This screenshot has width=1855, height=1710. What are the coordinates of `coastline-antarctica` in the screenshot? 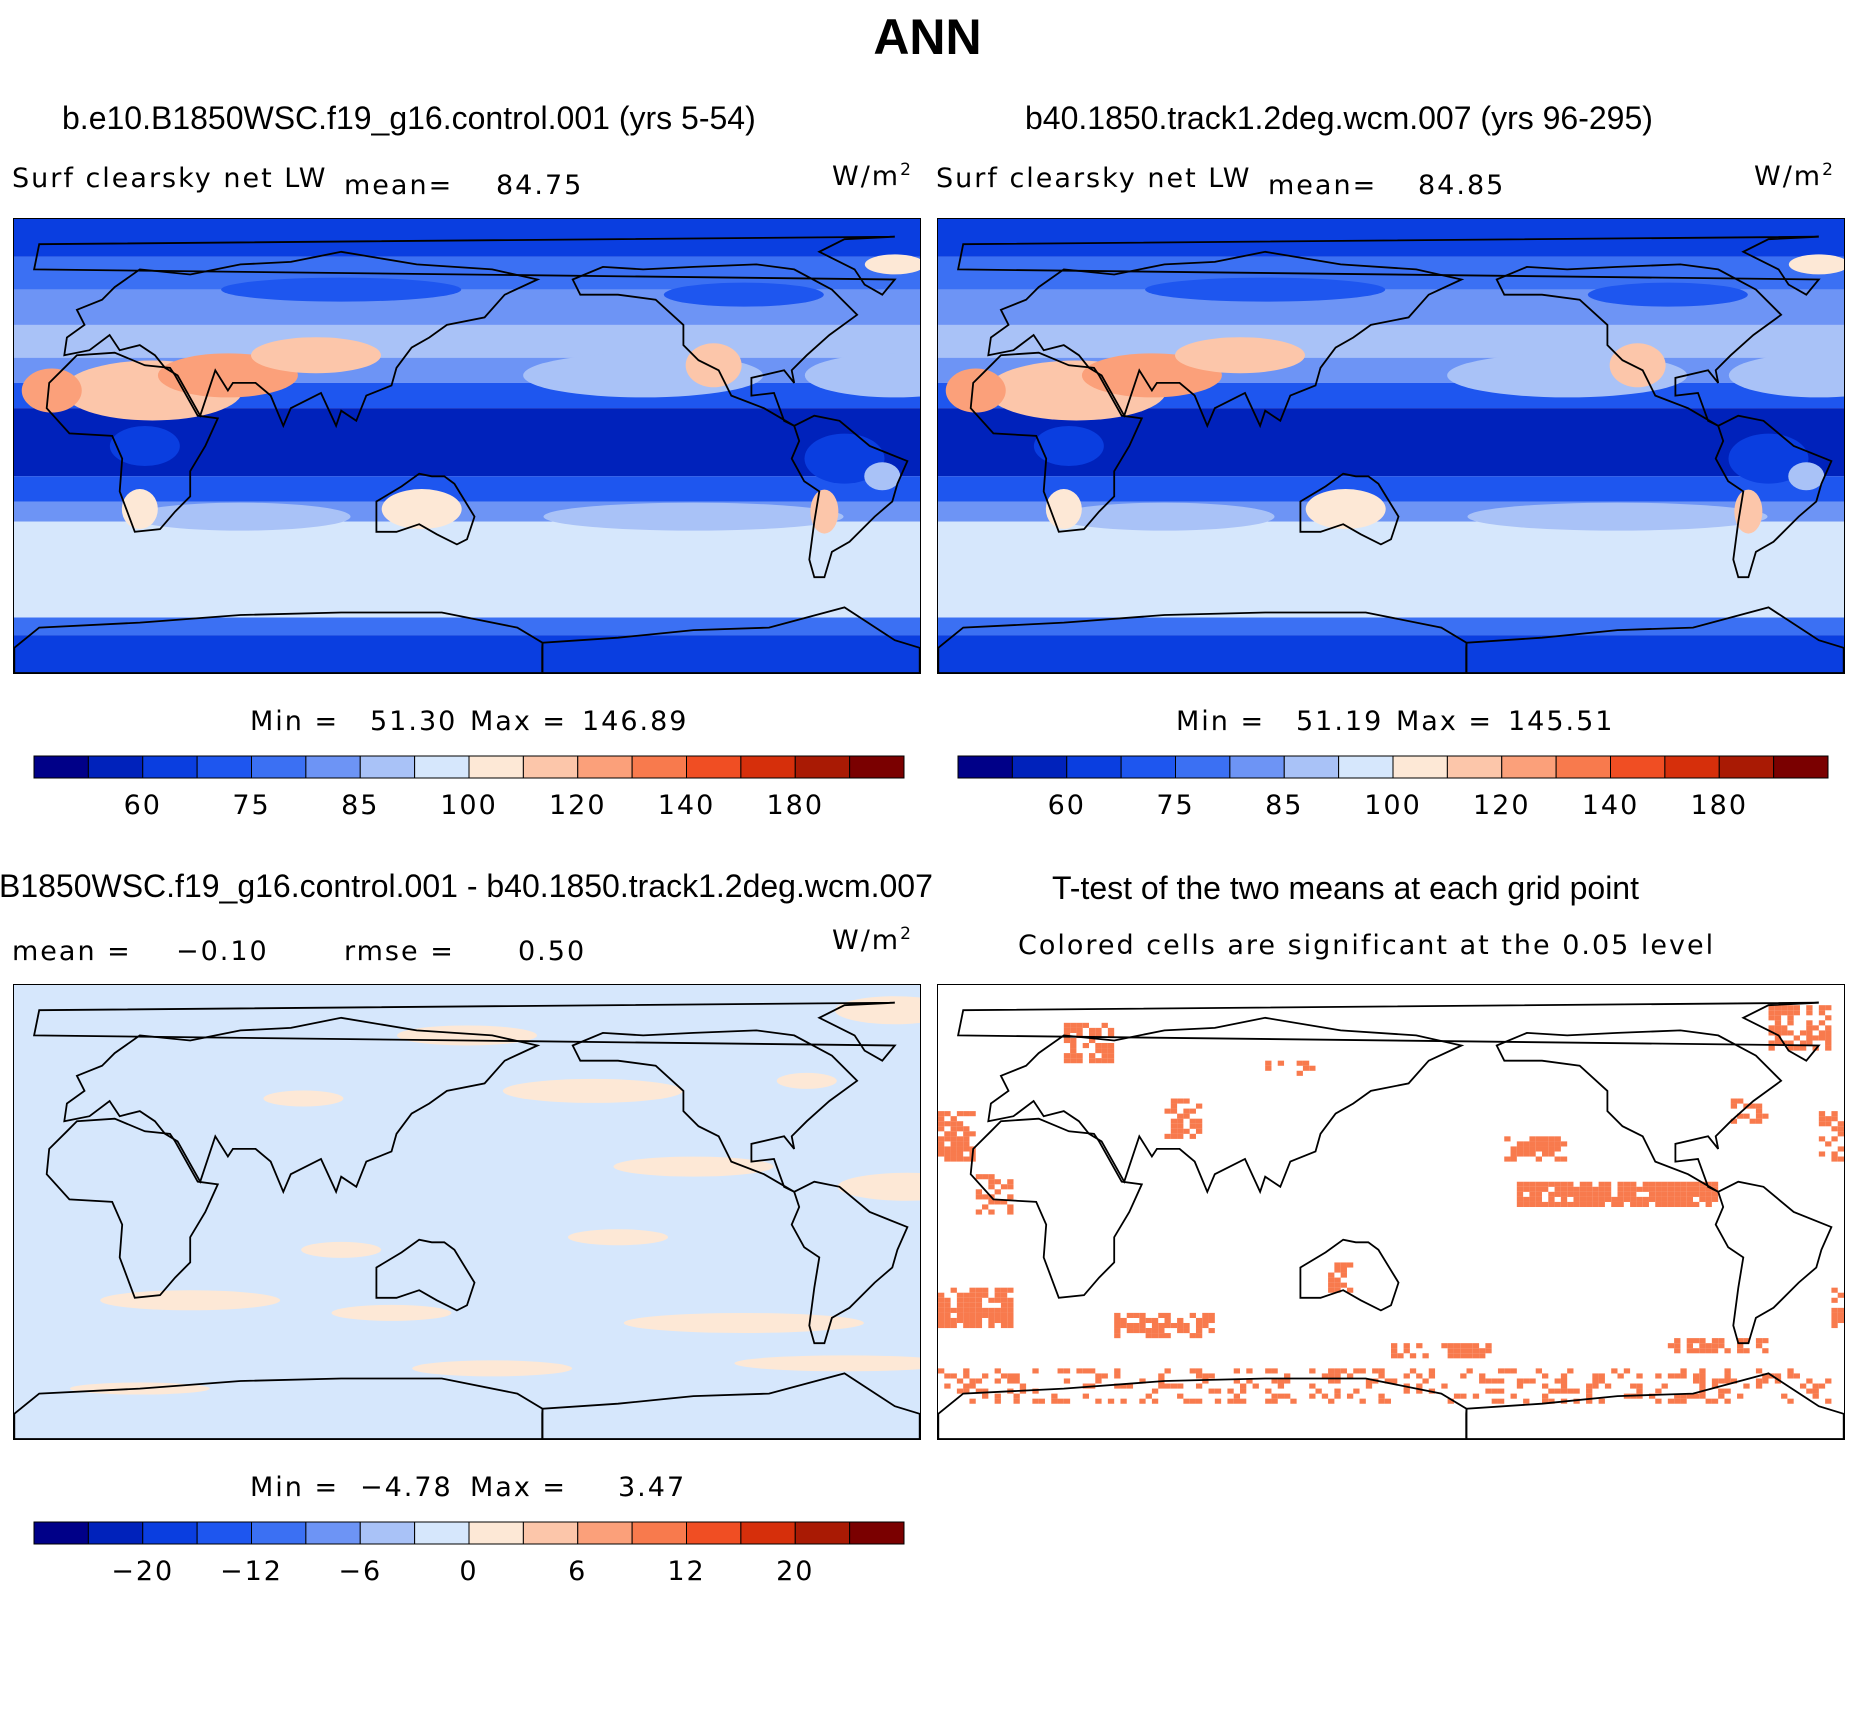 It's located at (1203, 1408).